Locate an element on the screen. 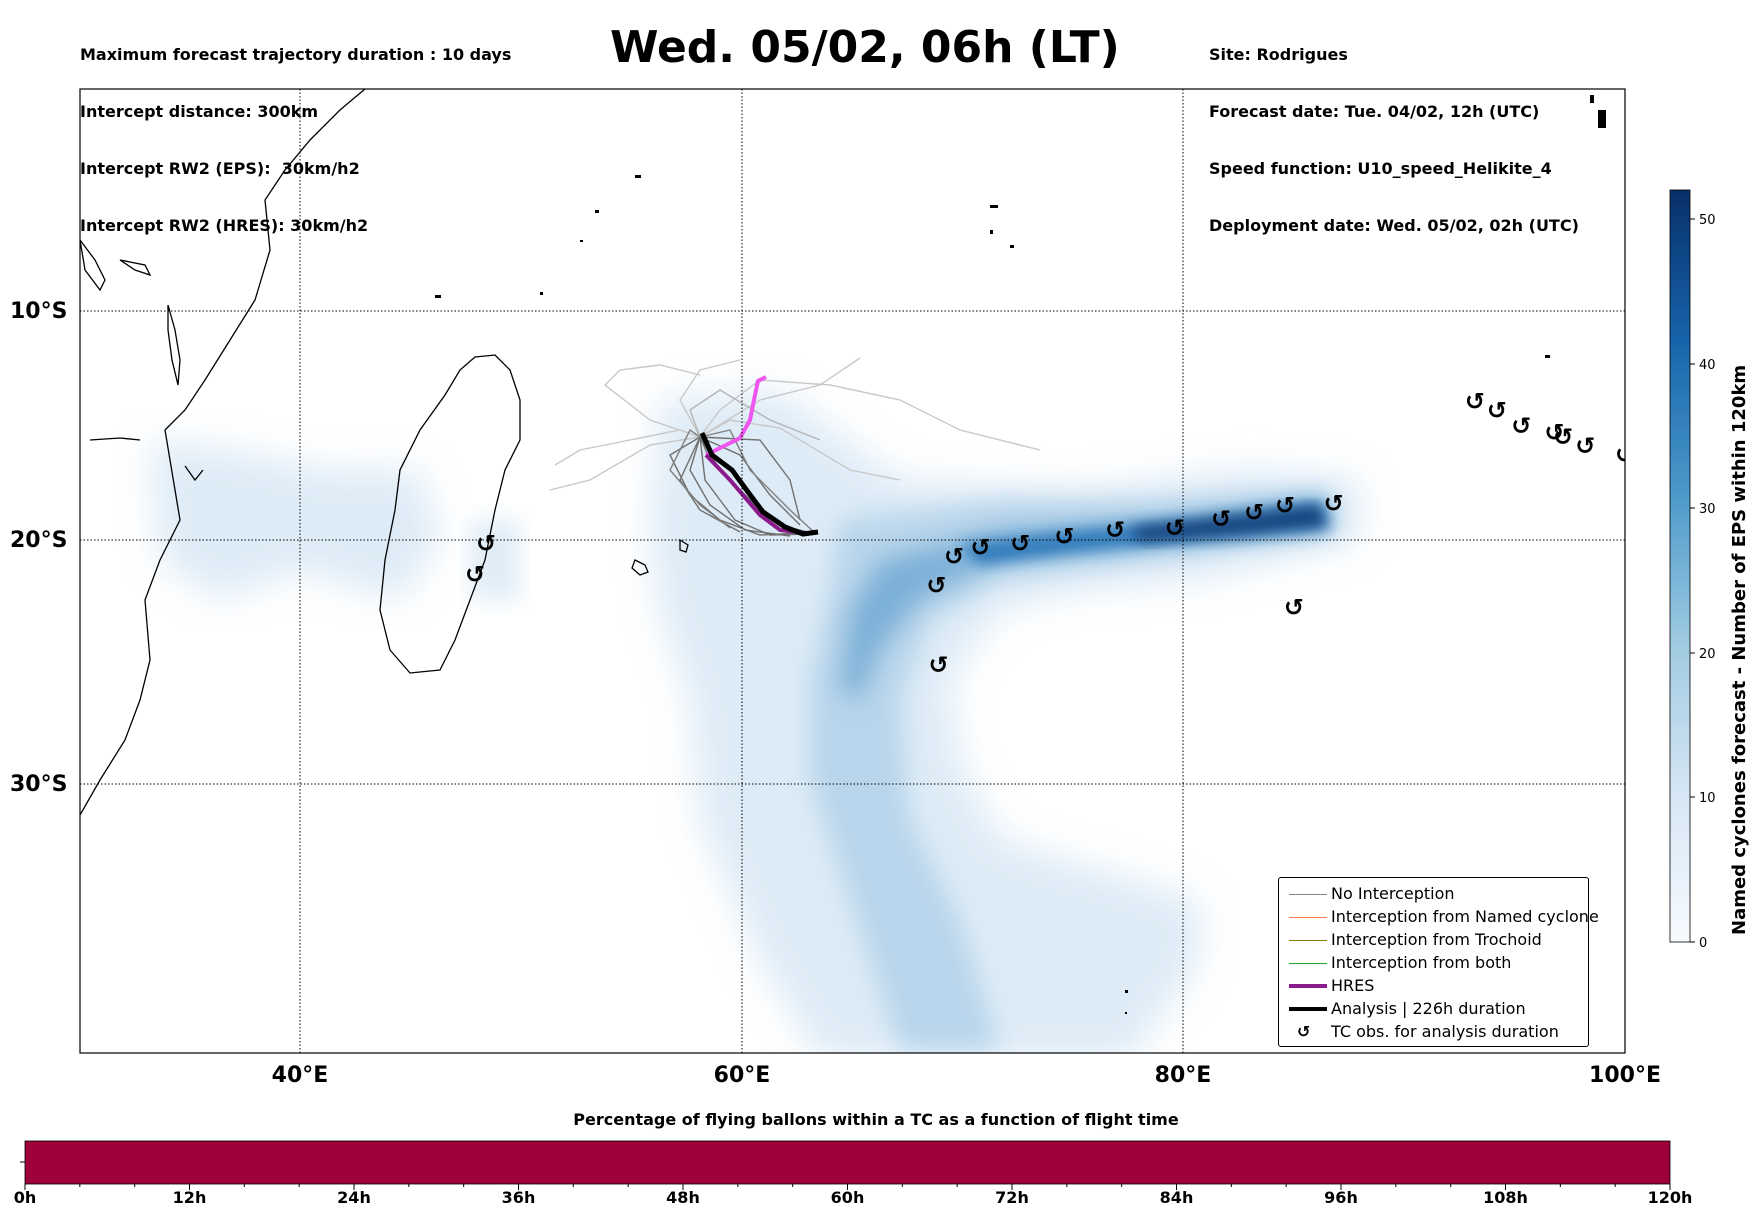 This screenshot has width=1752, height=1213. analysis-trajectory is located at coordinates (759, 484).